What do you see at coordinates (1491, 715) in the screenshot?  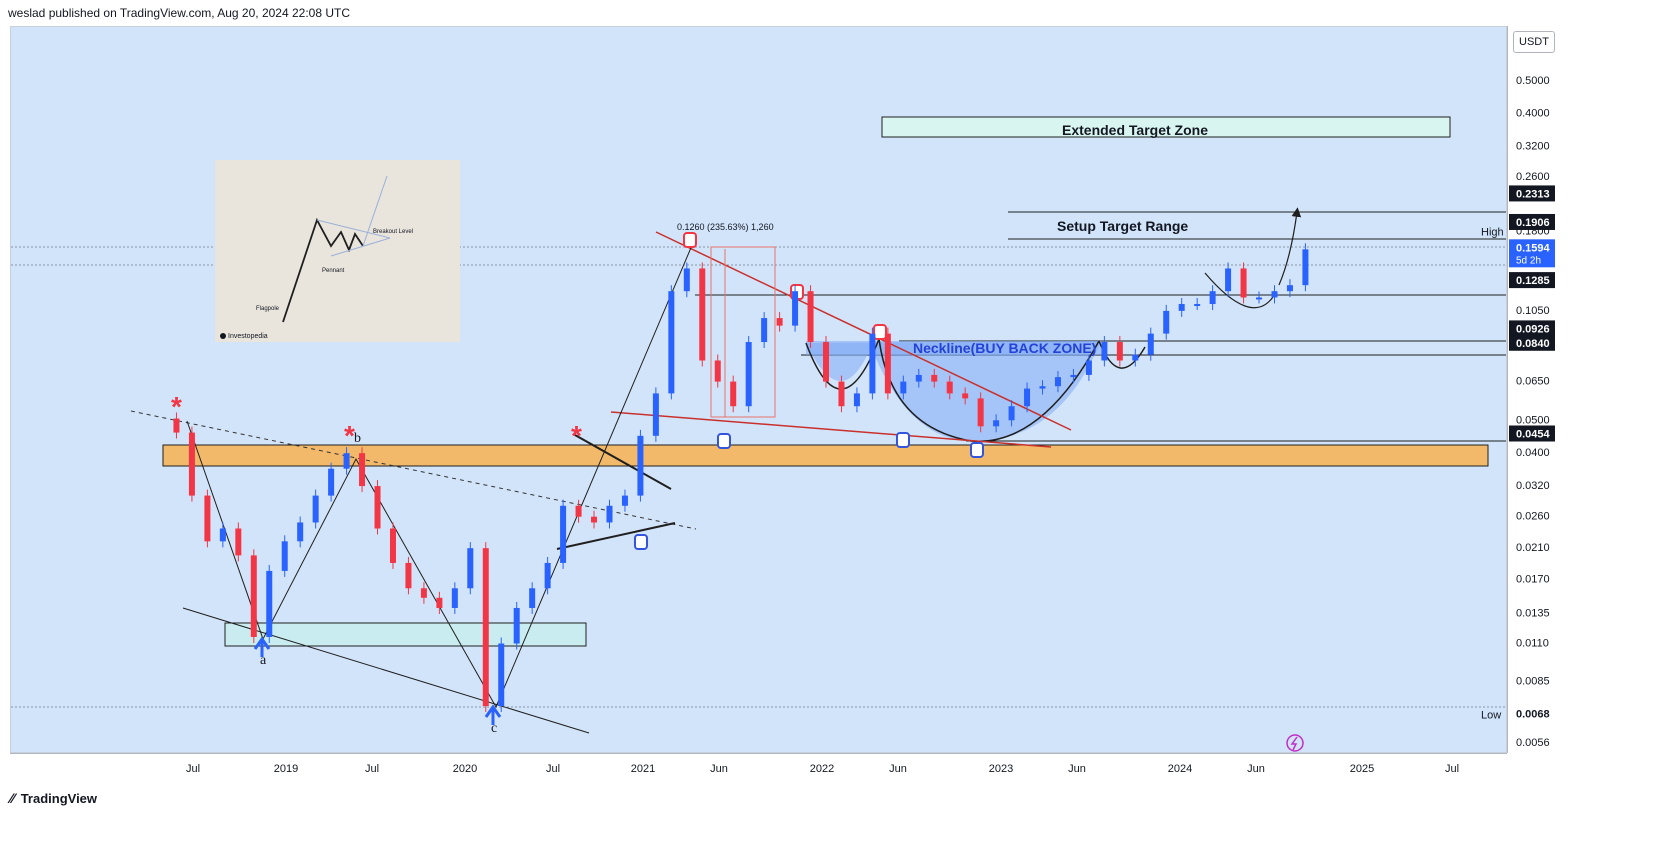 I see `low-label: Low` at bounding box center [1491, 715].